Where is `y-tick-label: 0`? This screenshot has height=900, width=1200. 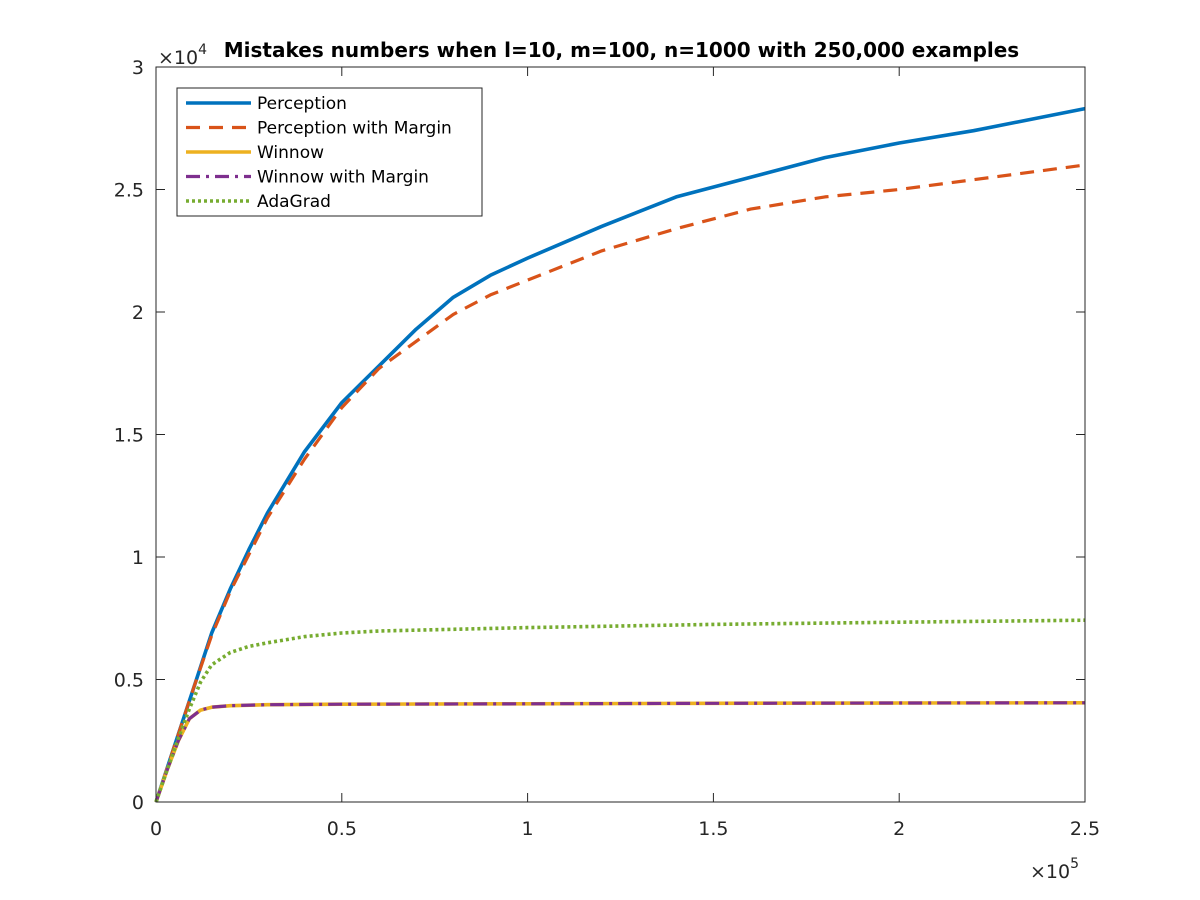 y-tick-label: 0 is located at coordinates (138, 803).